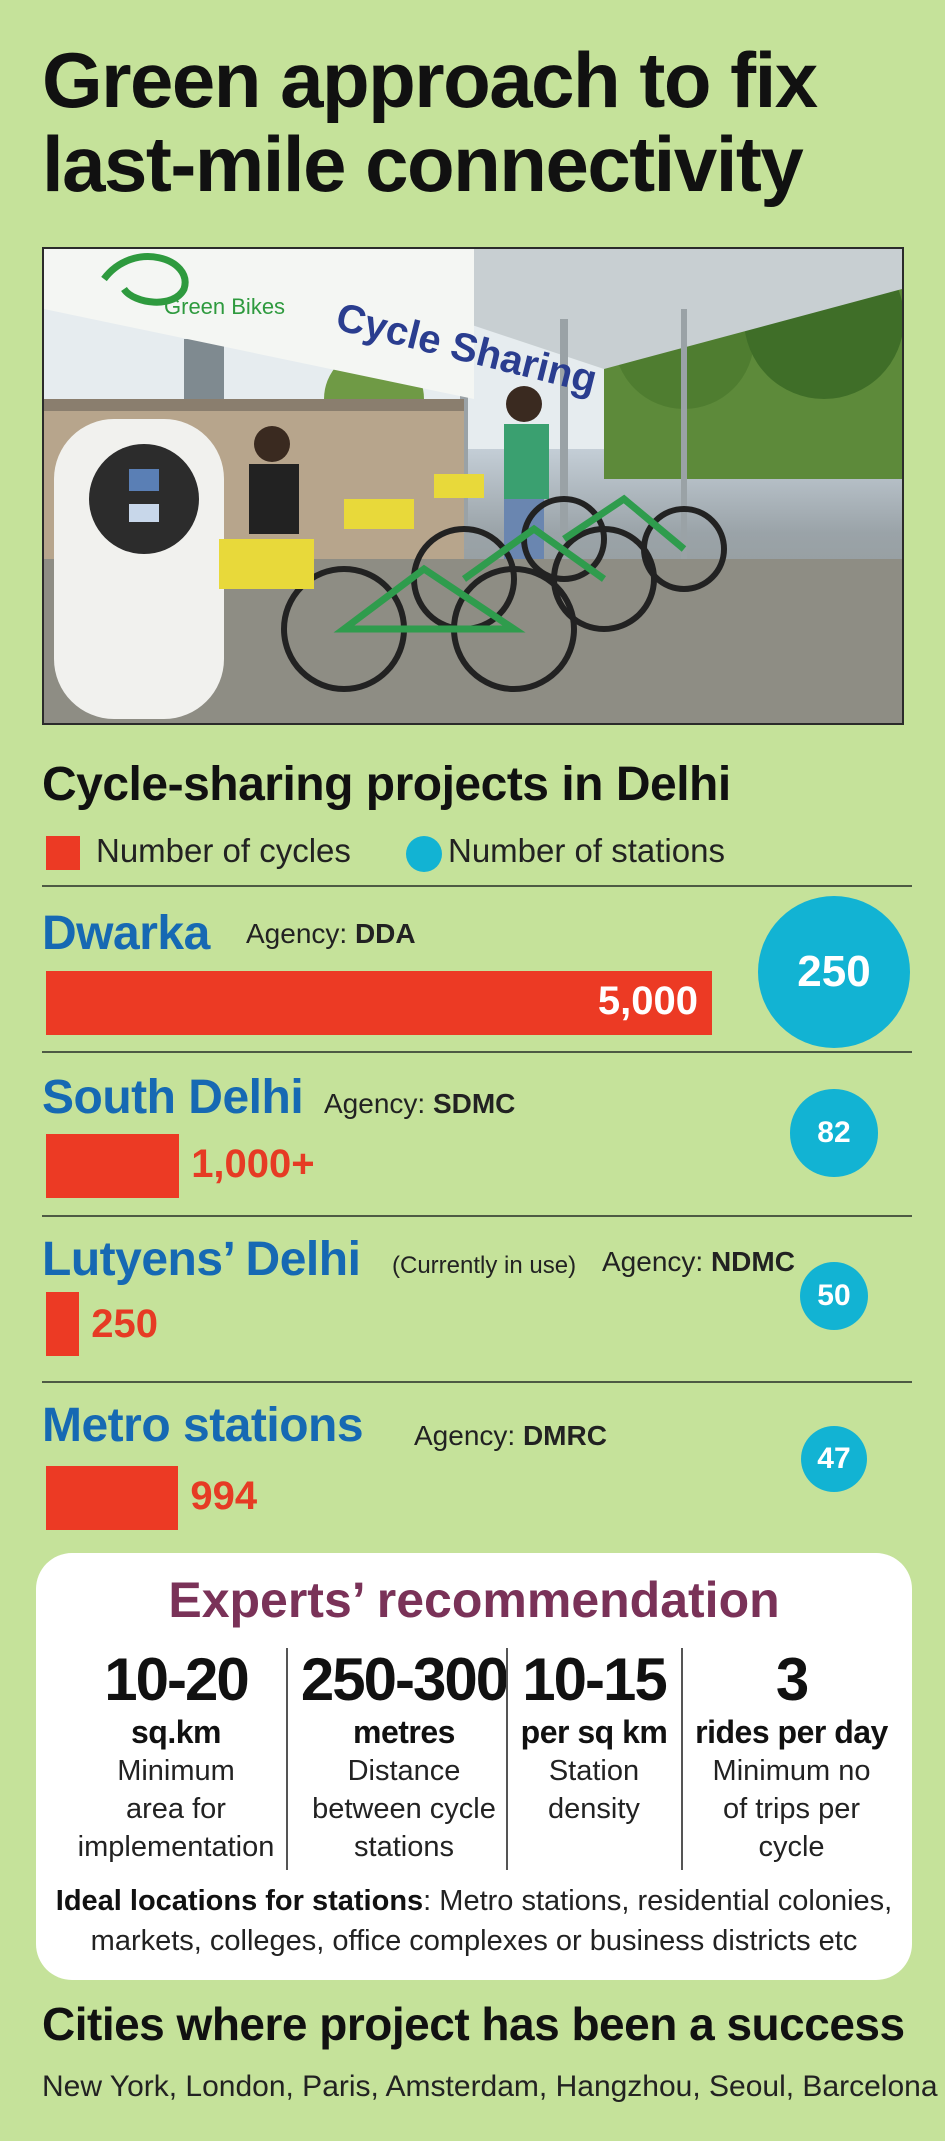  I want to click on headline-line-2: last-mile connectivity, so click(423, 164).